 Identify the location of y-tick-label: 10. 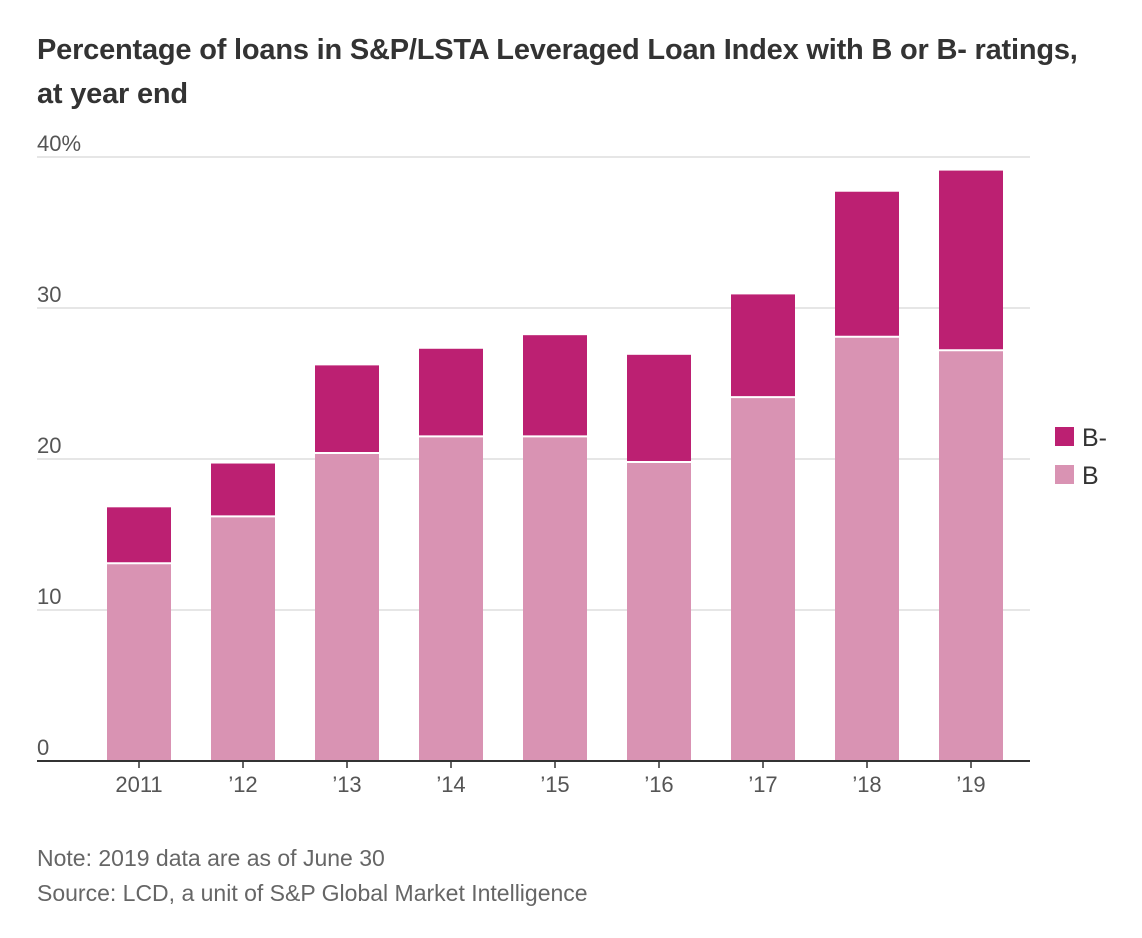
(49, 596).